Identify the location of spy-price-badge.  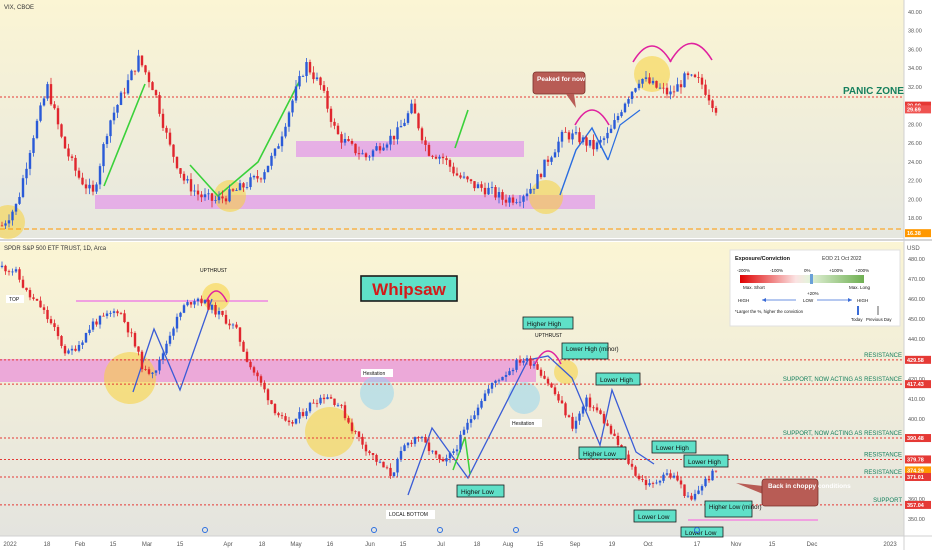
(918, 476).